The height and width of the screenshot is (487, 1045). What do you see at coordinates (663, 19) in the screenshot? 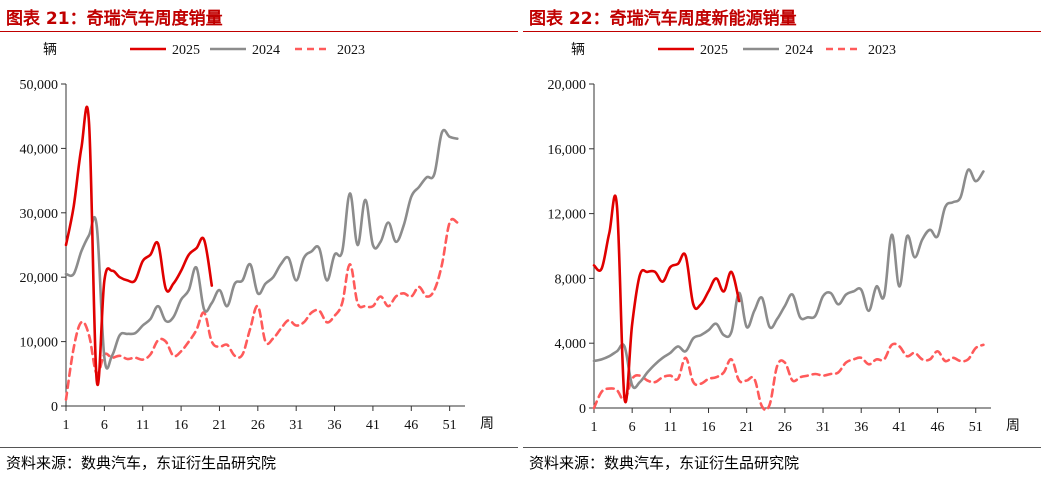
I see `chart-title: 图表 22：奇瑞汽车周度新能源销量` at bounding box center [663, 19].